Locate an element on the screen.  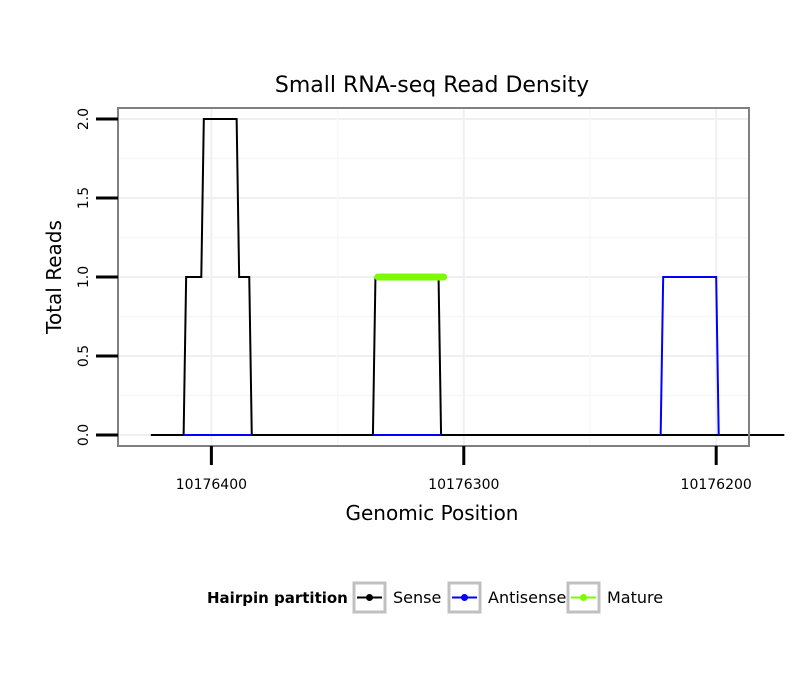
legend-key-sense-dot is located at coordinates (369, 597).